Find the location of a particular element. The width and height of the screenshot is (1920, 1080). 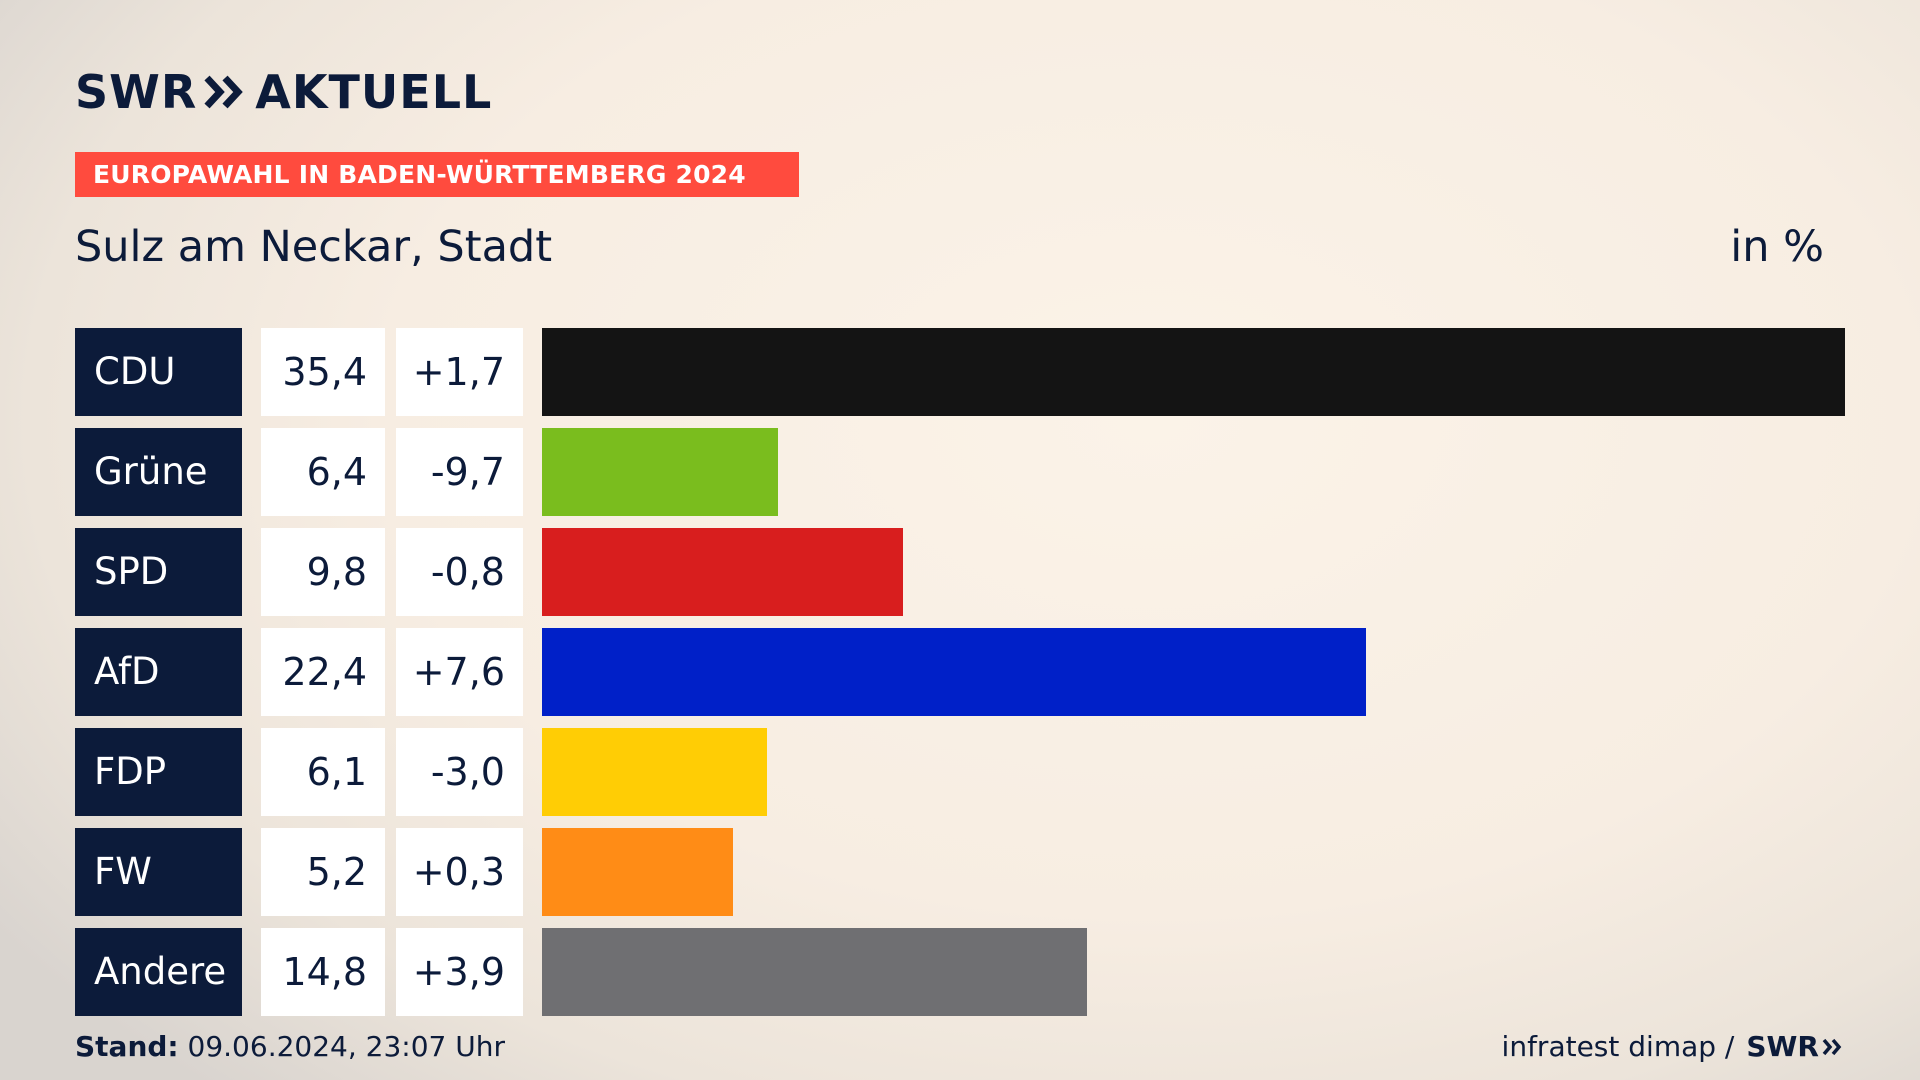

election-banner: EUROPAWAHL IN BADEN-WÜRTTEMBERG 2024 is located at coordinates (437, 174).